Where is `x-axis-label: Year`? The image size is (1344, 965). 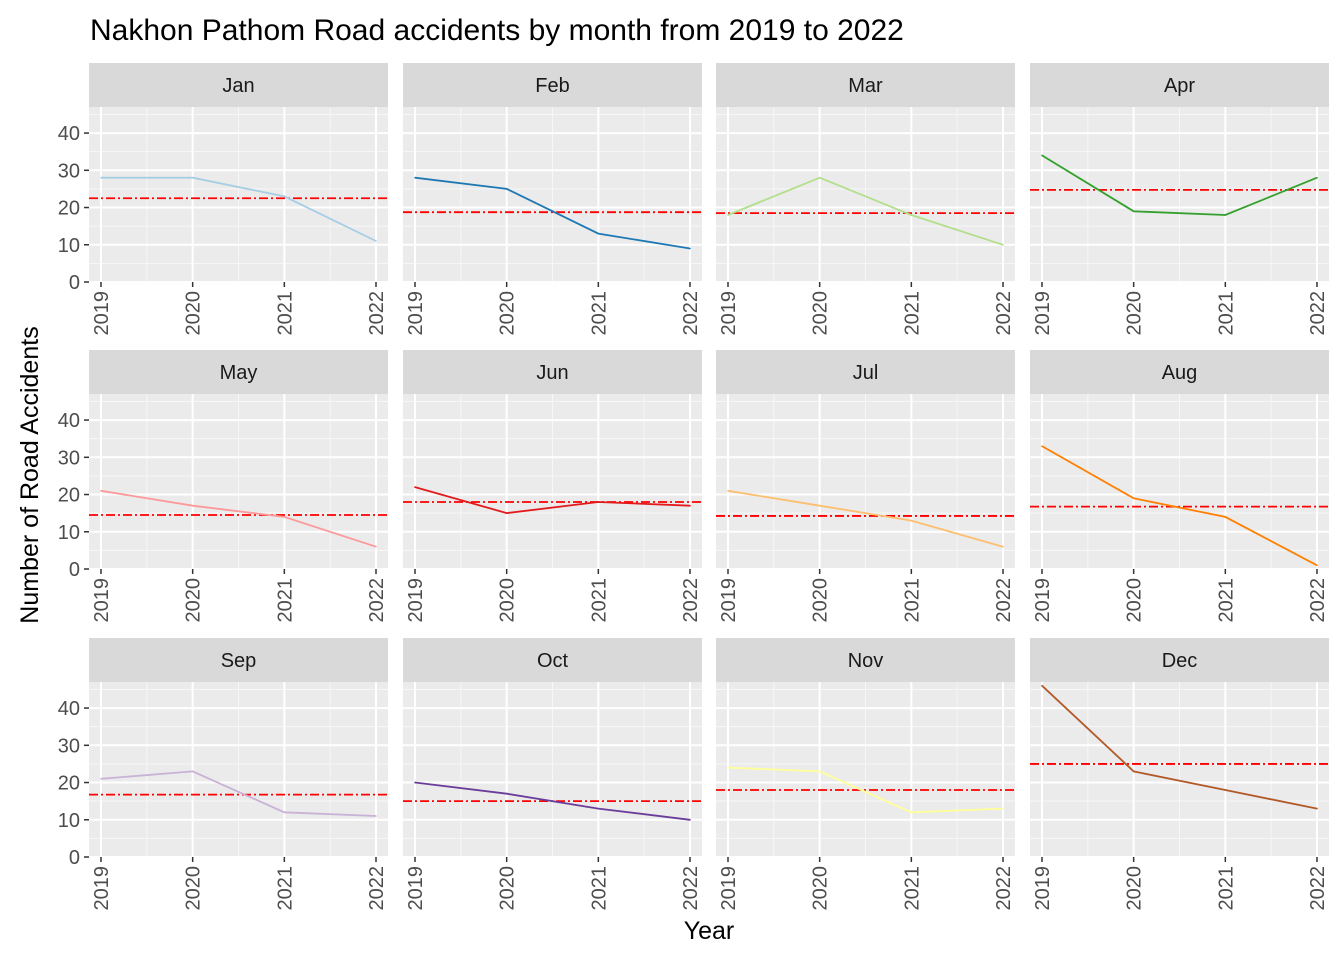 x-axis-label: Year is located at coordinates (709, 931).